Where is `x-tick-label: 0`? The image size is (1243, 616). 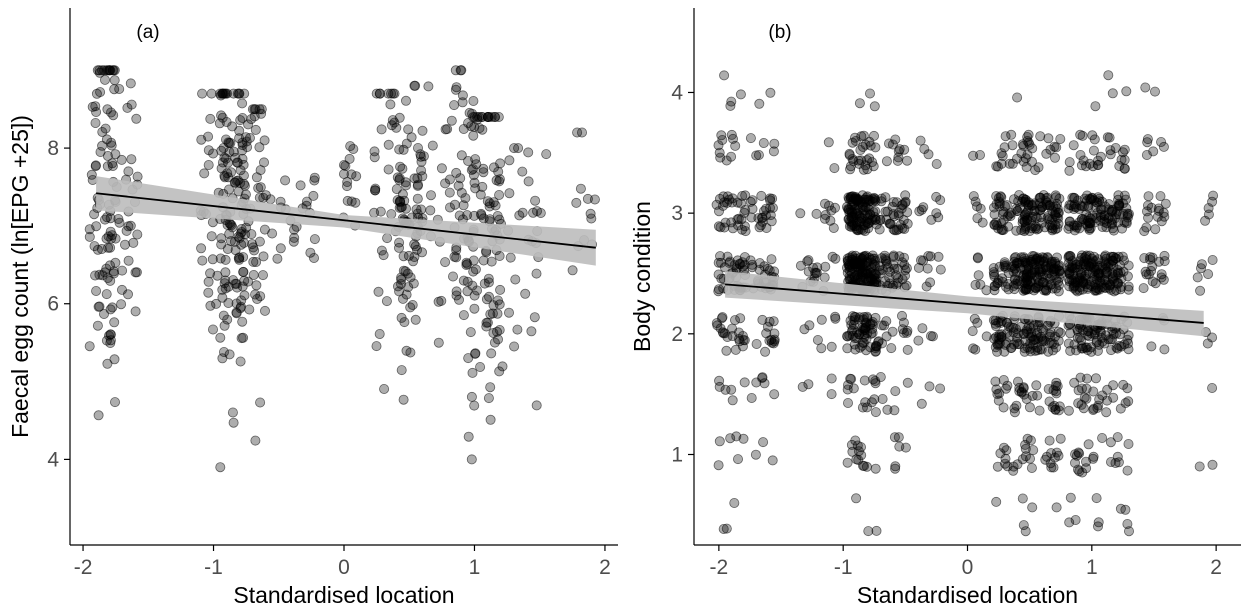 x-tick-label: 0 is located at coordinates (968, 567).